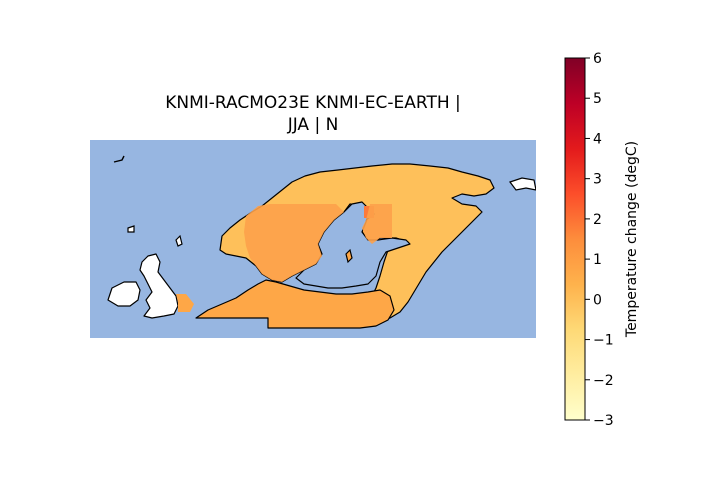 The image size is (720, 480). What do you see at coordinates (119, 159) in the screenshot?
I see `island-iceland-tip` at bounding box center [119, 159].